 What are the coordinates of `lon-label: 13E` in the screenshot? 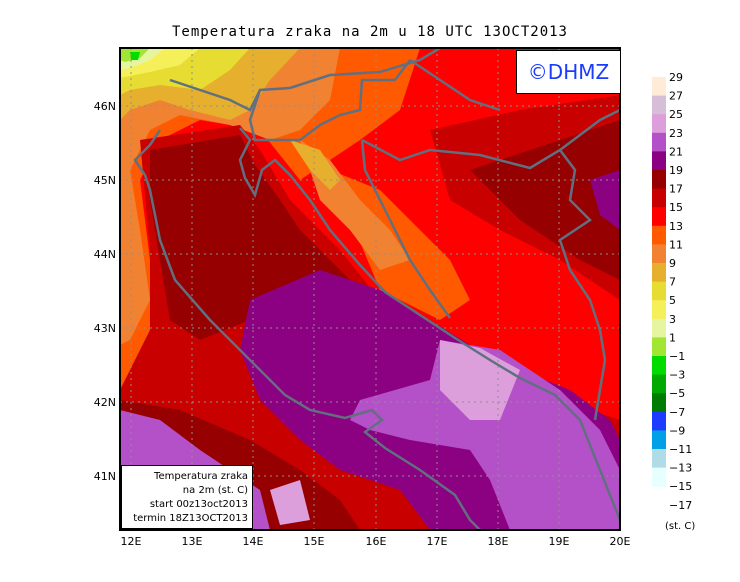 It's located at (192, 541).